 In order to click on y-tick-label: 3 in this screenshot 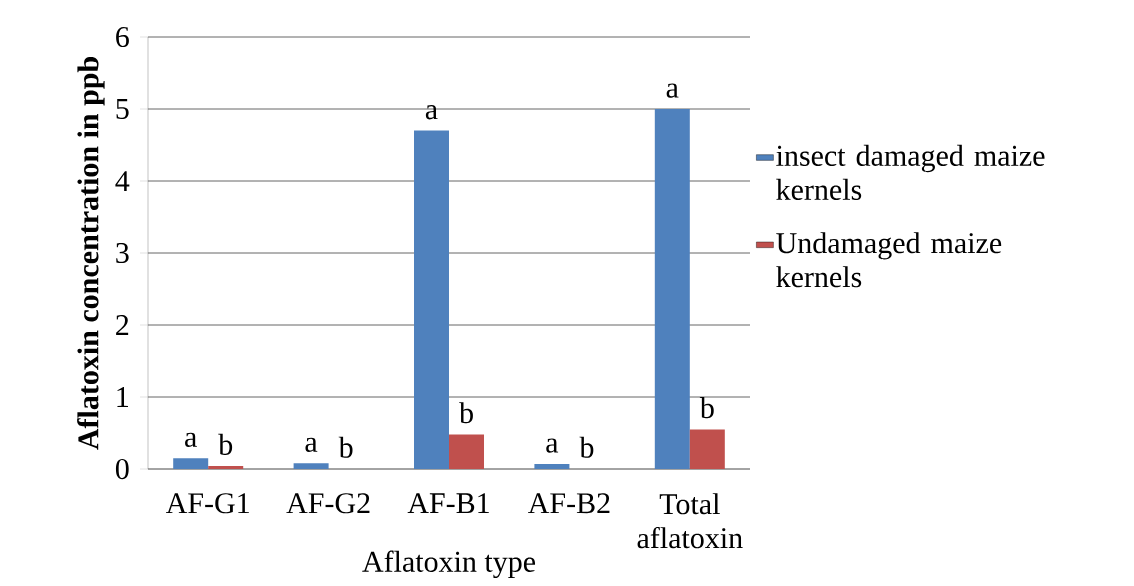, I will do `click(122, 253)`.